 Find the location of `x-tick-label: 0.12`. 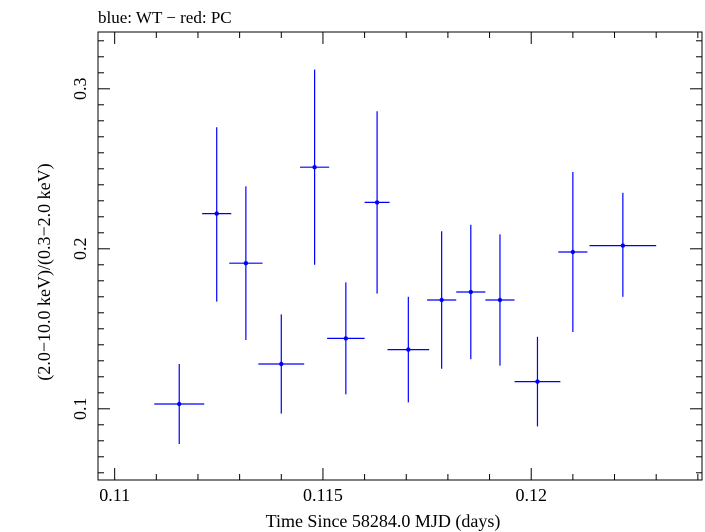

x-tick-label: 0.12 is located at coordinates (531, 495).